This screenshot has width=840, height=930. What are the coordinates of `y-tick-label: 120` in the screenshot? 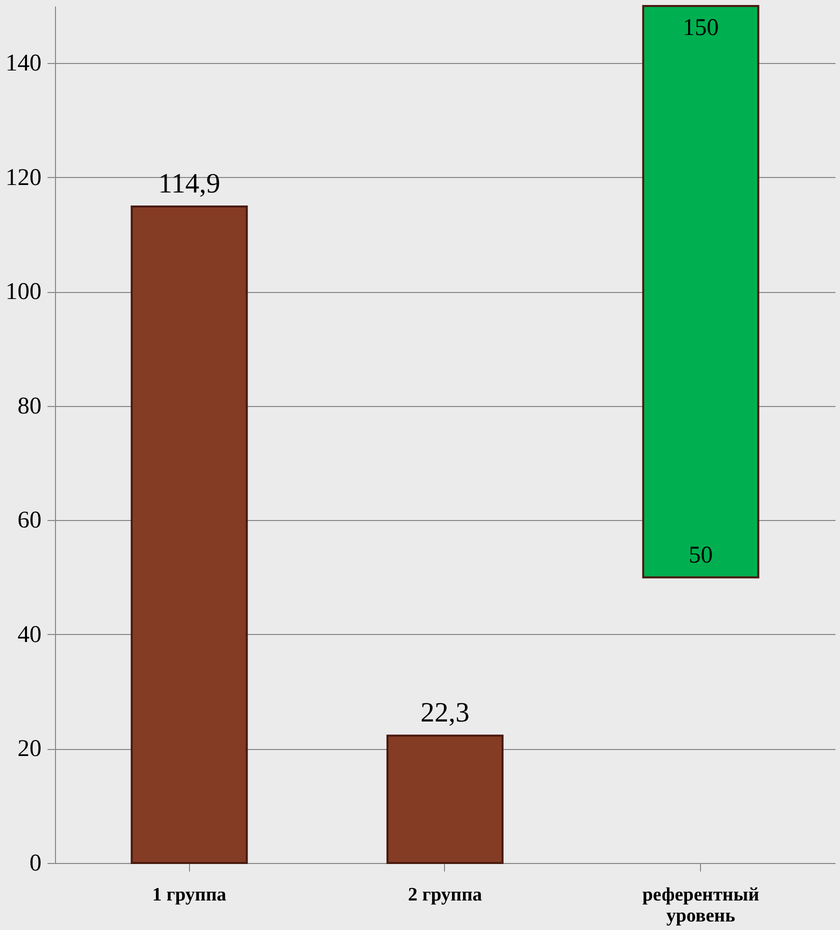 It's located at (24, 177).